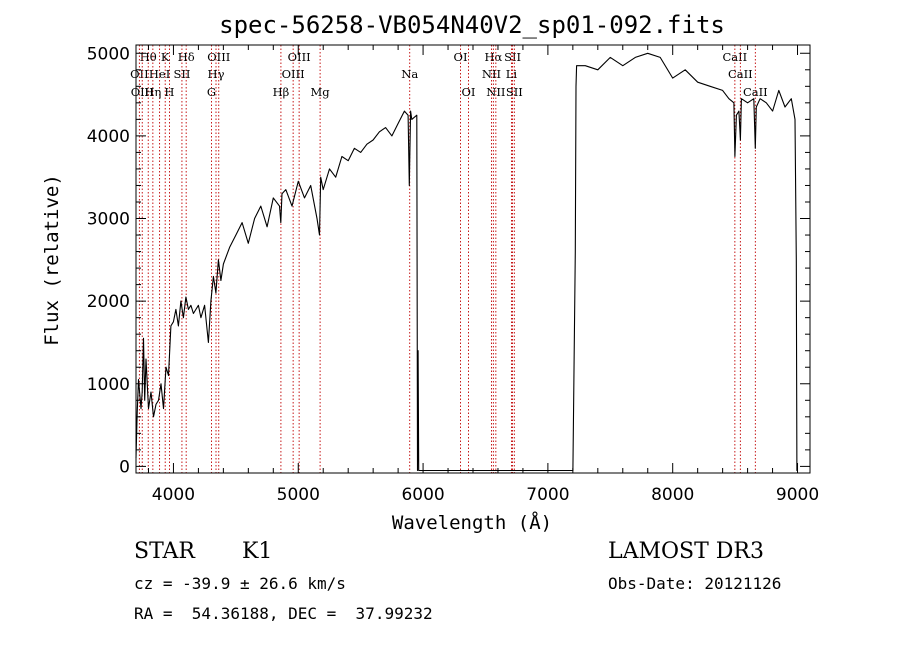 This screenshot has height=649, width=900. Describe the element at coordinates (797, 495) in the screenshot. I see `x-tick-label: 9000` at that location.